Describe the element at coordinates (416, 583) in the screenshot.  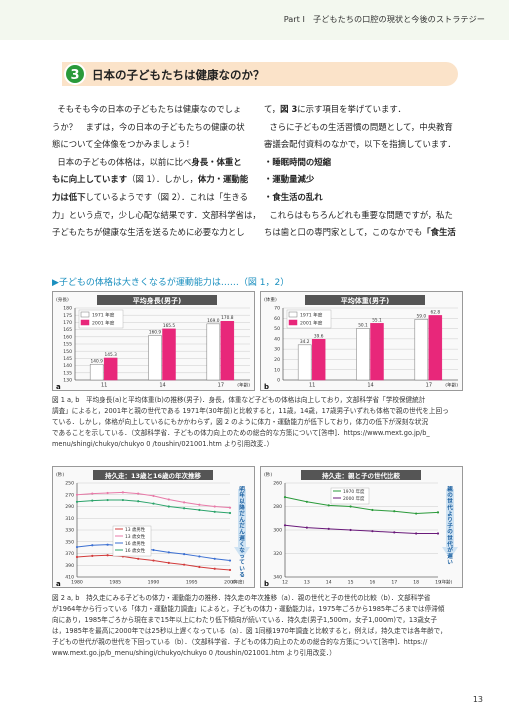
I see `x-tick-label: 18` at that location.